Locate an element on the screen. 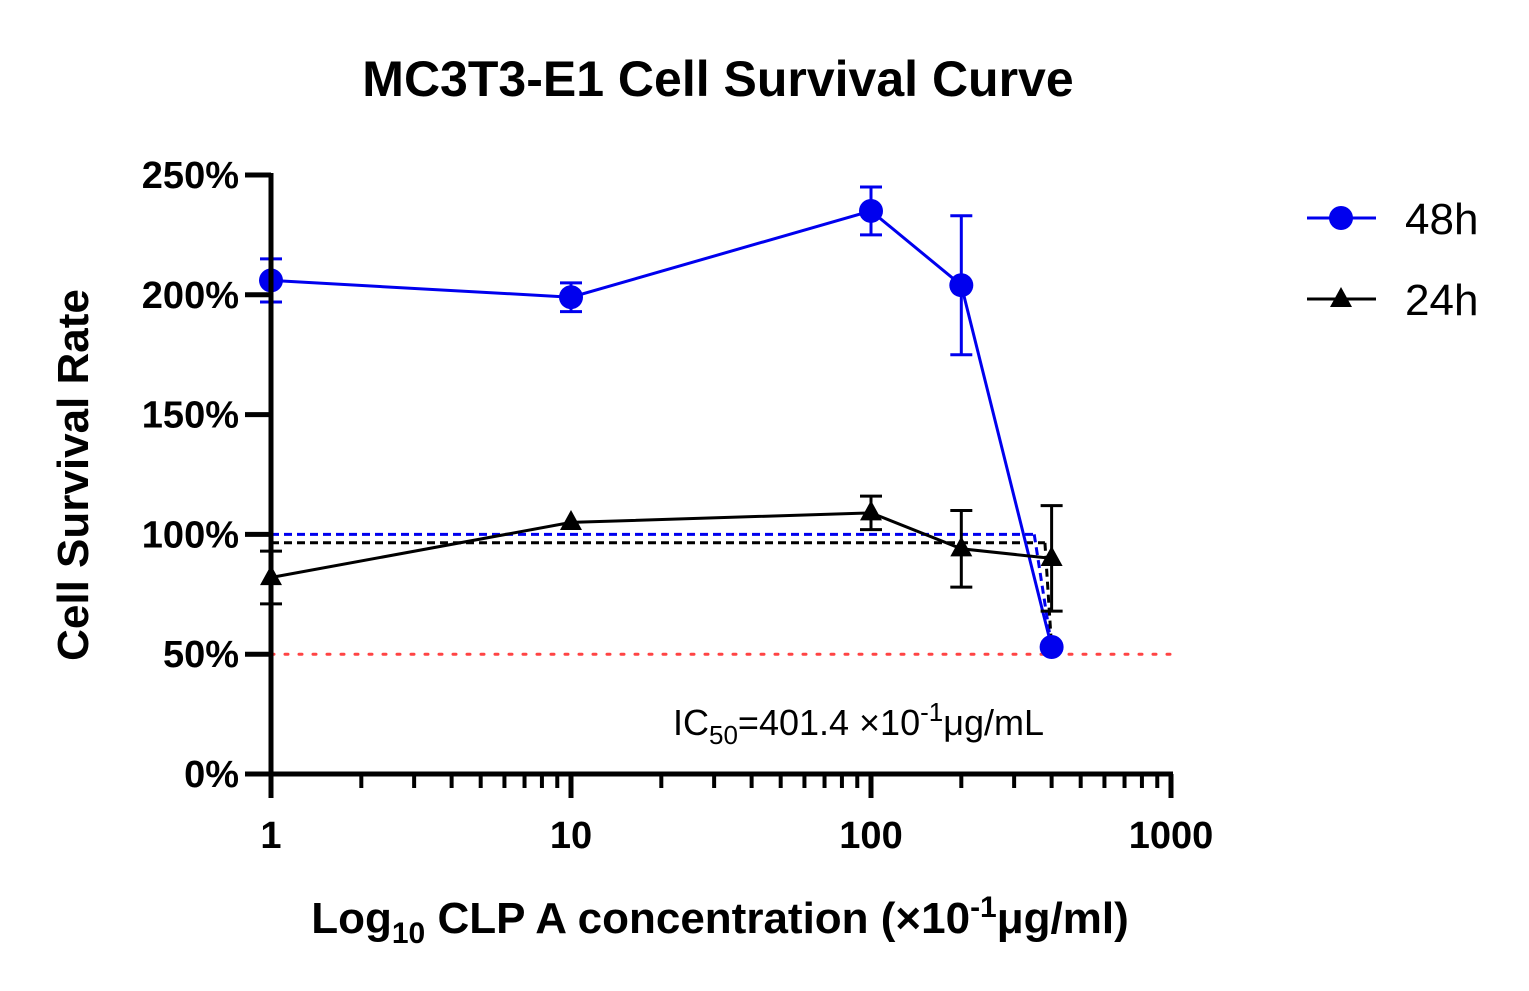 The width and height of the screenshot is (1529, 991). y-tick-label: 250% is located at coordinates (190, 176).